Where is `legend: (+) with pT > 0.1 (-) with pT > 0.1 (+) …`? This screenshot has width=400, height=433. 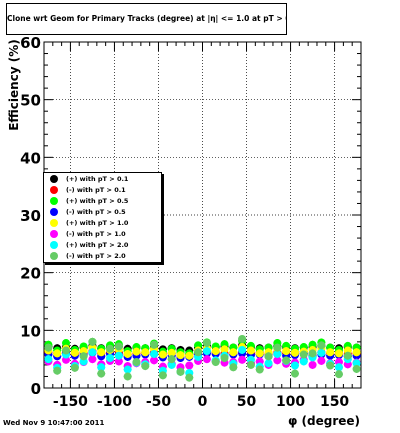
legend: (+) with pT > 0.1 (-) with pT > 0.1 (+) … is located at coordinates (102, 217).